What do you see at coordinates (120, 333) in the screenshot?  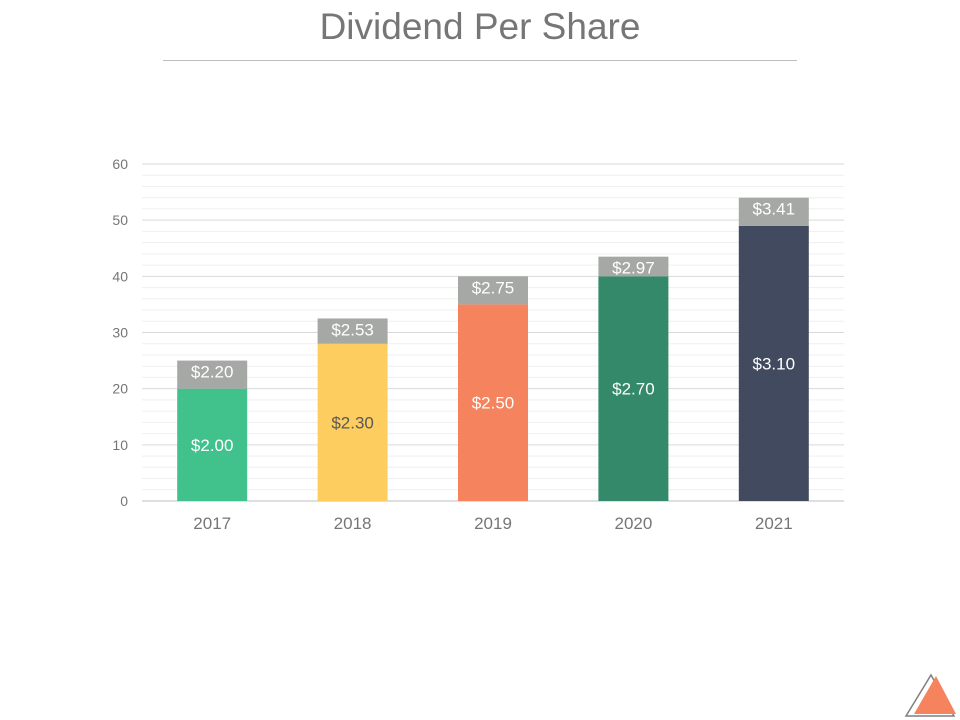 I see `y-tick-label: 30` at bounding box center [120, 333].